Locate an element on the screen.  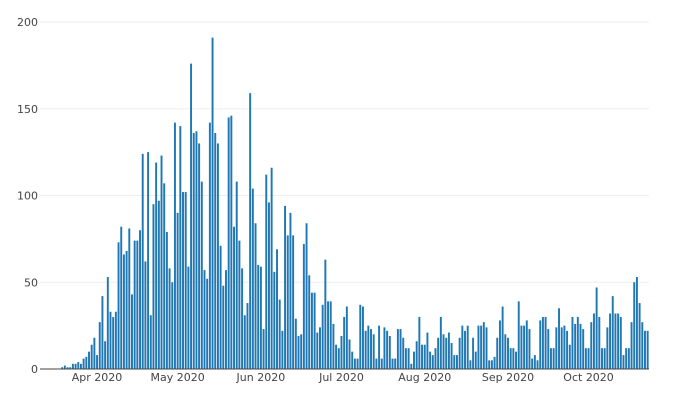
x-tick-label: Jul 2020 is located at coordinates (341, 377).